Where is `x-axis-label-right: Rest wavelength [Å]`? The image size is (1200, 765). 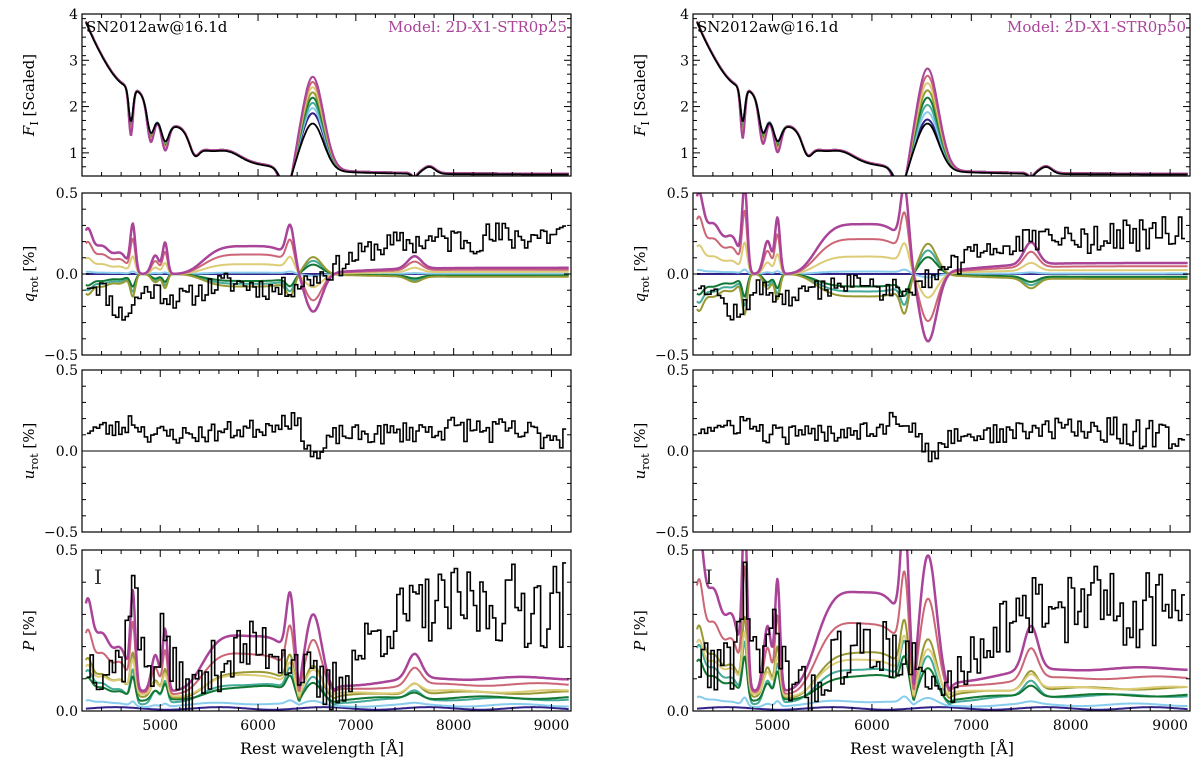
x-axis-label-right: Rest wavelength [Å] is located at coordinates (932, 748).